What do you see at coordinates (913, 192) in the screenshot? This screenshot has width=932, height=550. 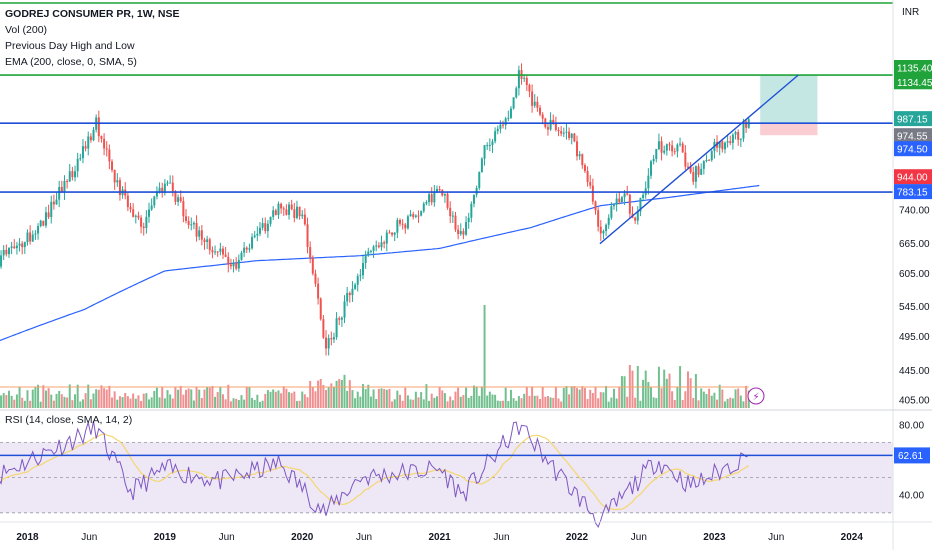 I see `price-tag` at bounding box center [913, 192].